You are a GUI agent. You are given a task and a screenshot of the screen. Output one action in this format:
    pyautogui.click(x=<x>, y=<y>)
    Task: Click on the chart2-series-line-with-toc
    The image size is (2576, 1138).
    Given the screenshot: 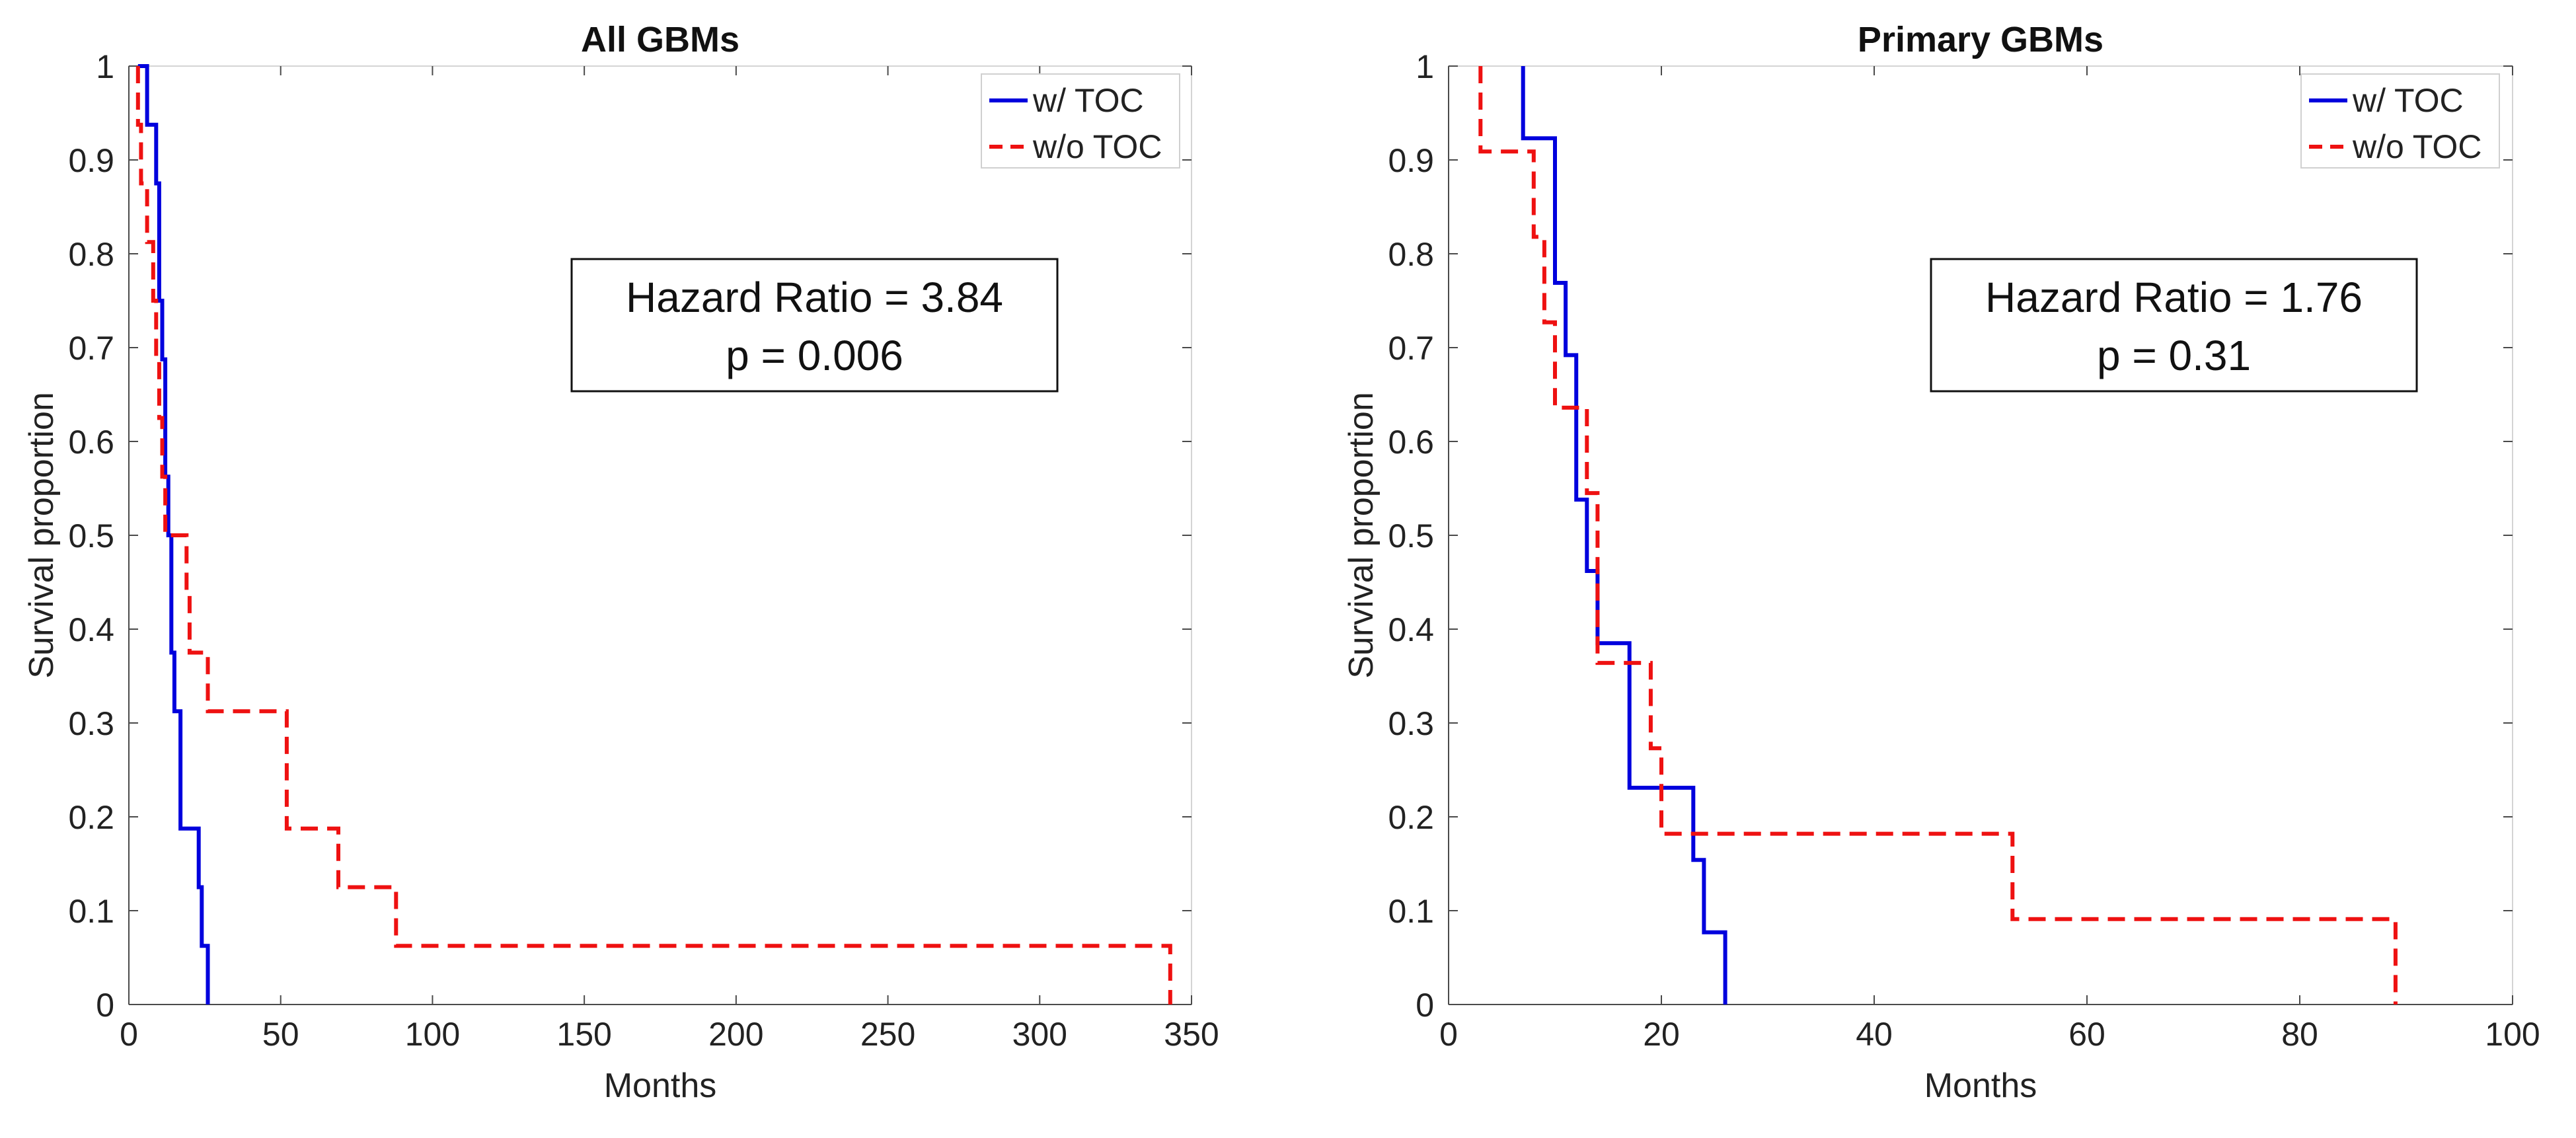 What is the action you would take?
    pyautogui.click(x=1624, y=536)
    